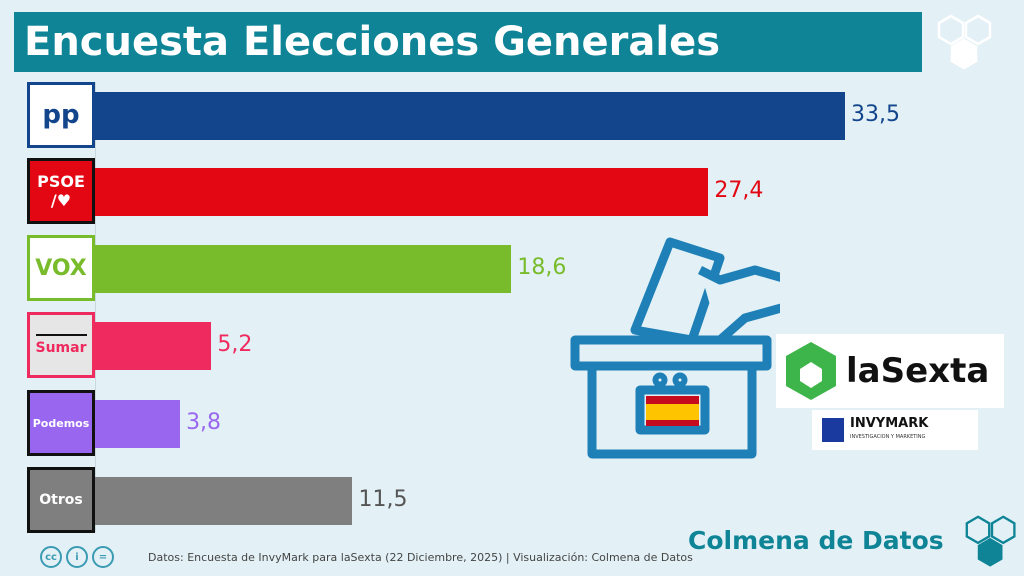 The image size is (1024, 576). I want to click on logo-psoe: PSOE/♥, so click(61, 191).